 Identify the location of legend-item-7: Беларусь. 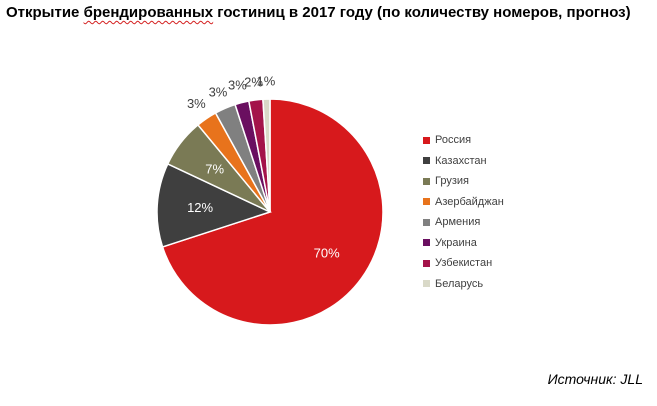
(463, 284).